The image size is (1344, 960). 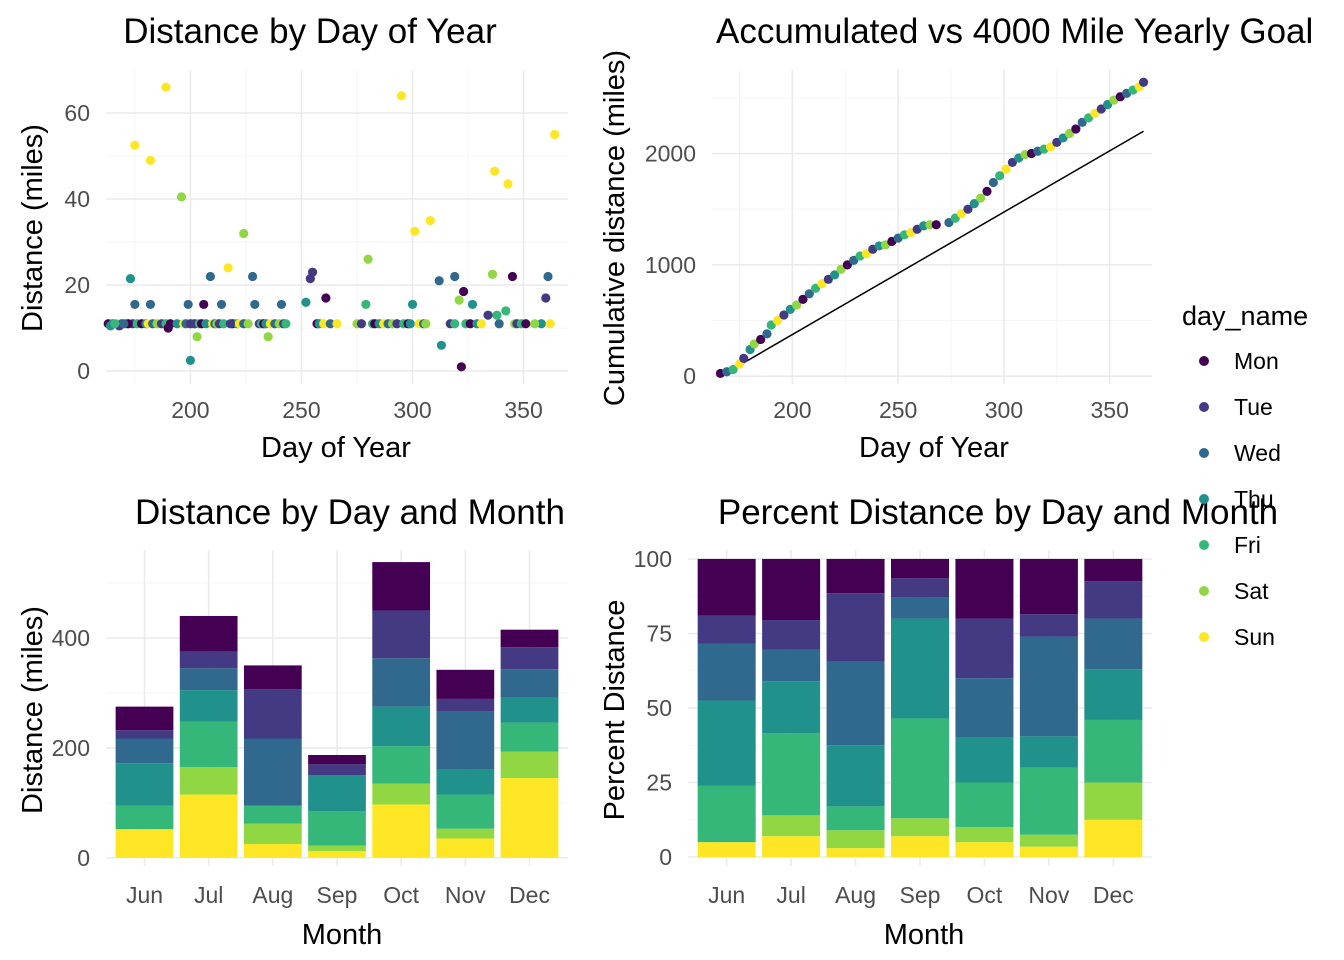 What do you see at coordinates (208, 706) in the screenshot?
I see `bar-segment-thu-jul` at bounding box center [208, 706].